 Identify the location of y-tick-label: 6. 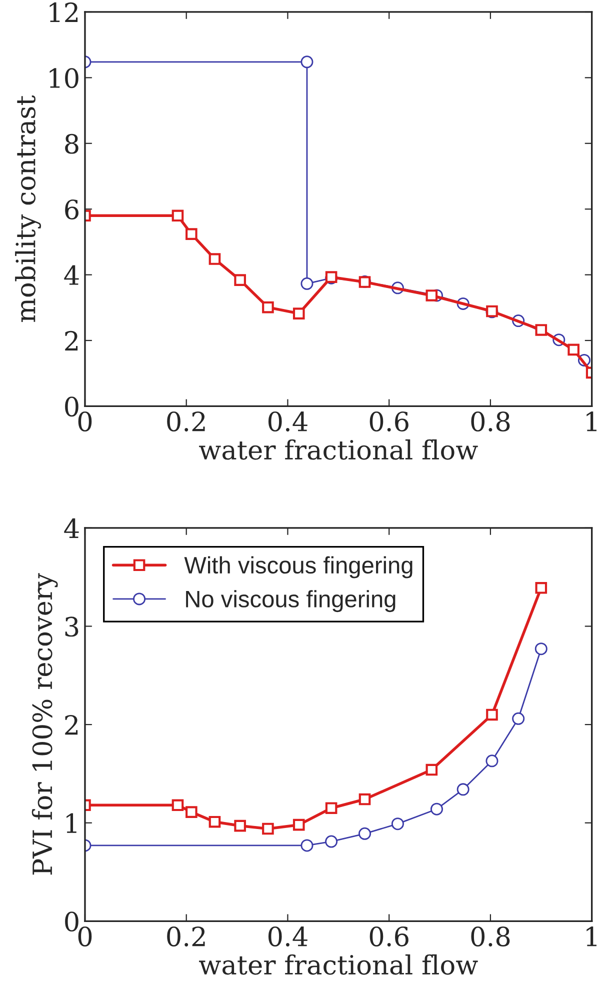
(71, 210).